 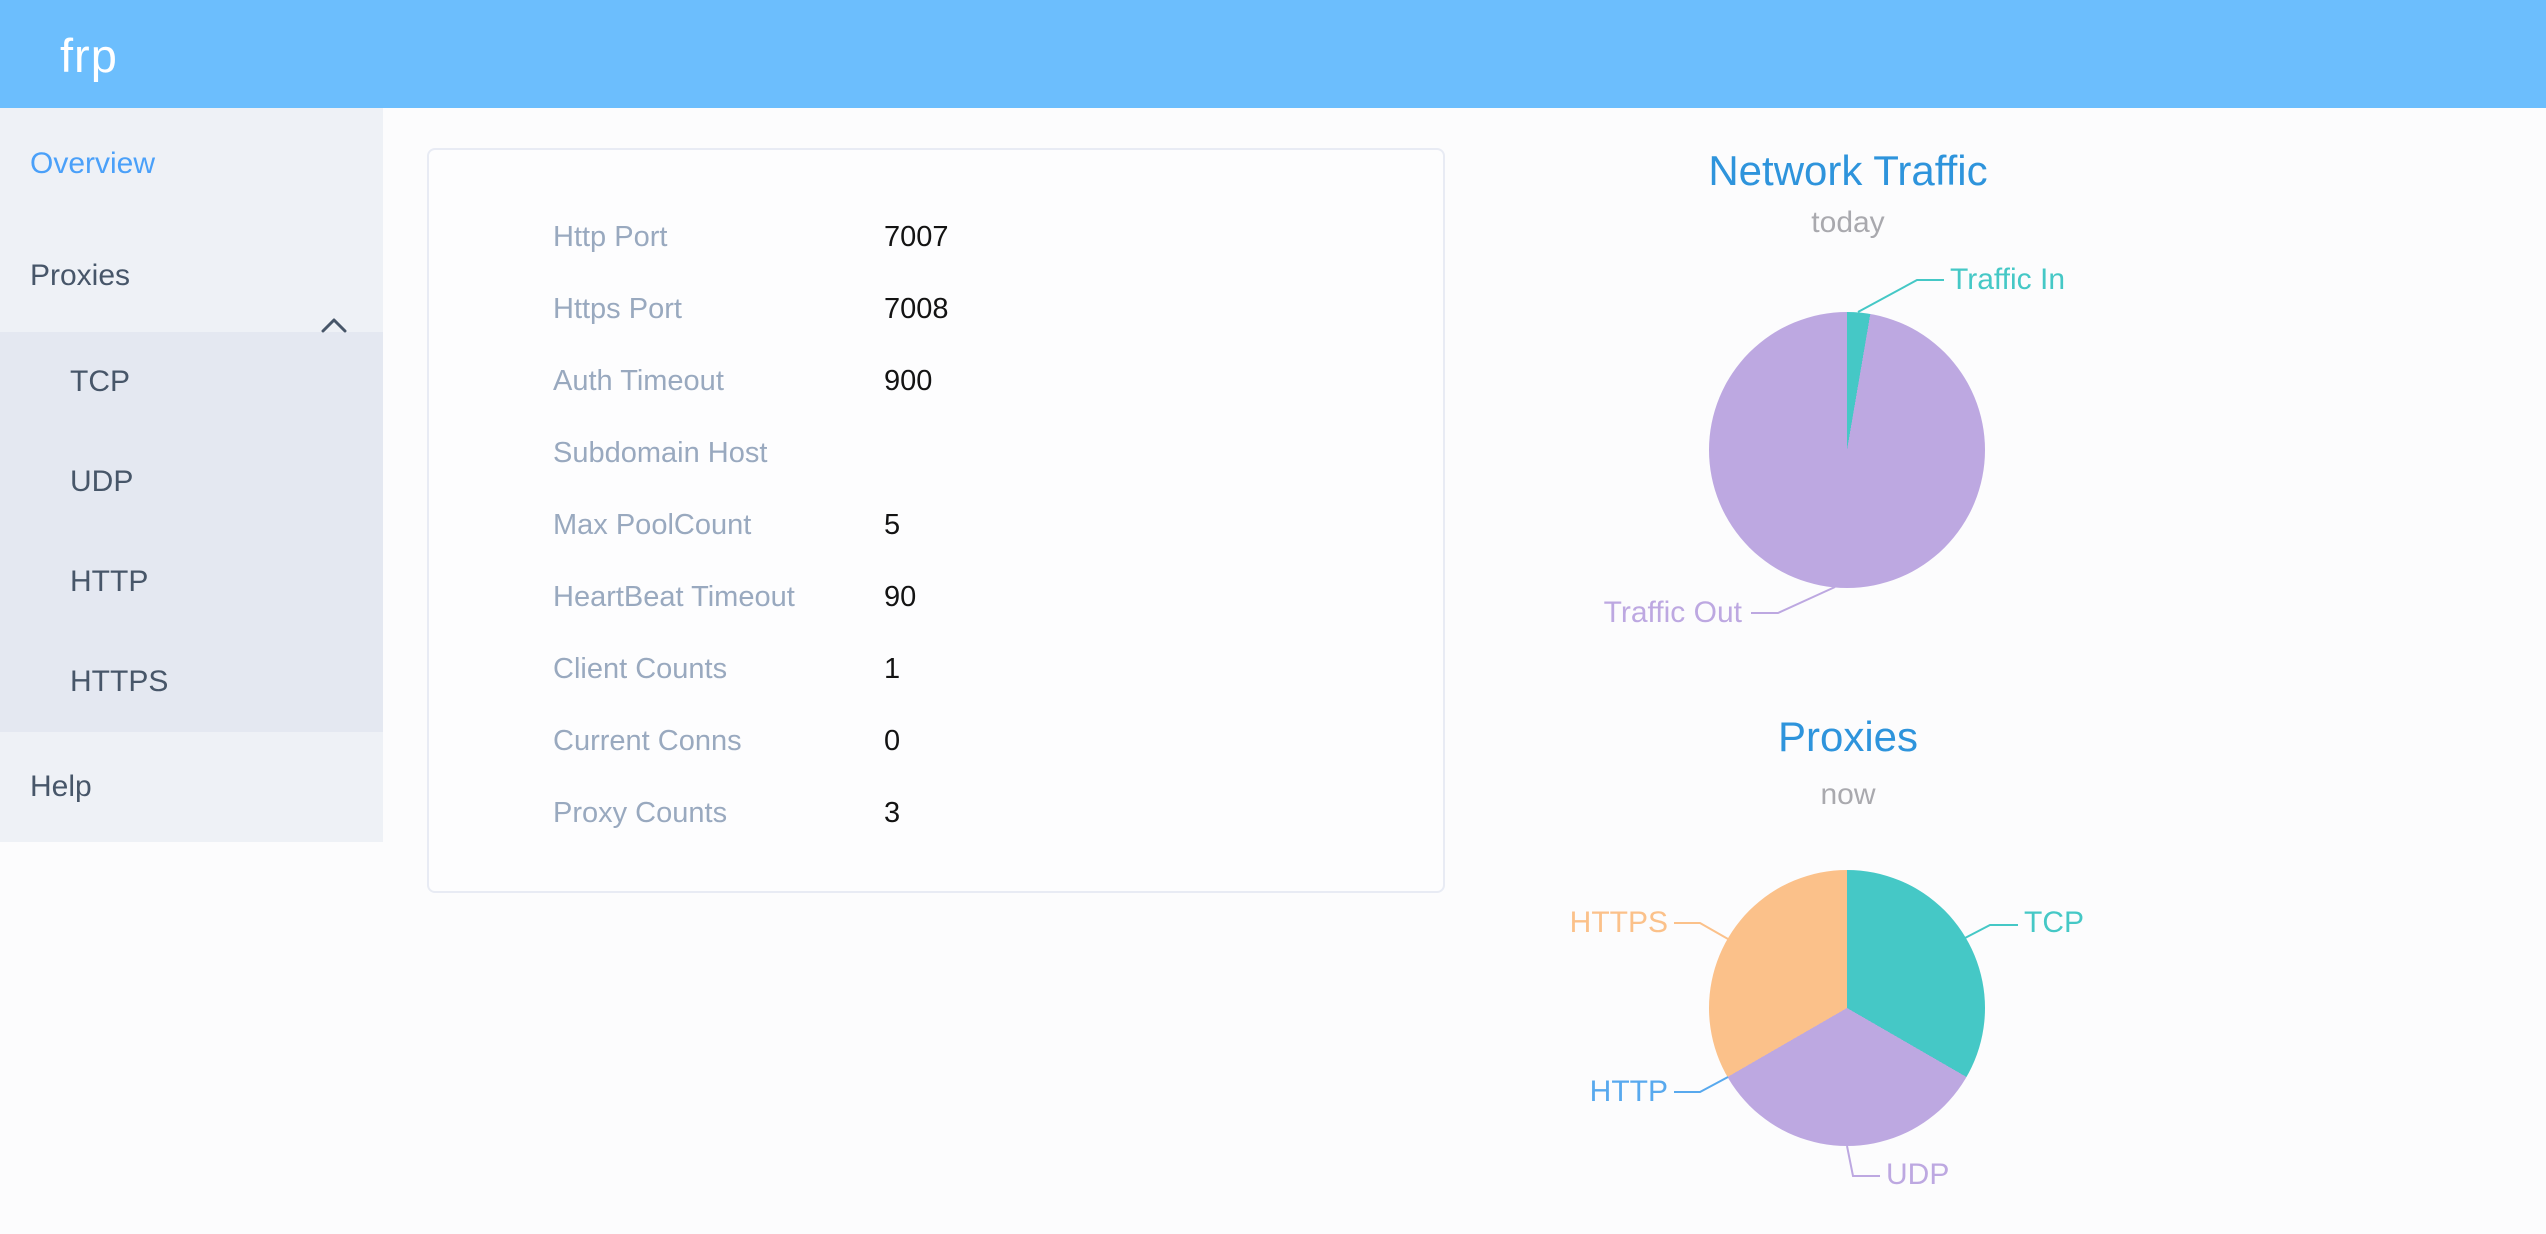 What do you see at coordinates (102, 481) in the screenshot?
I see `sidebar-item-label: UDP` at bounding box center [102, 481].